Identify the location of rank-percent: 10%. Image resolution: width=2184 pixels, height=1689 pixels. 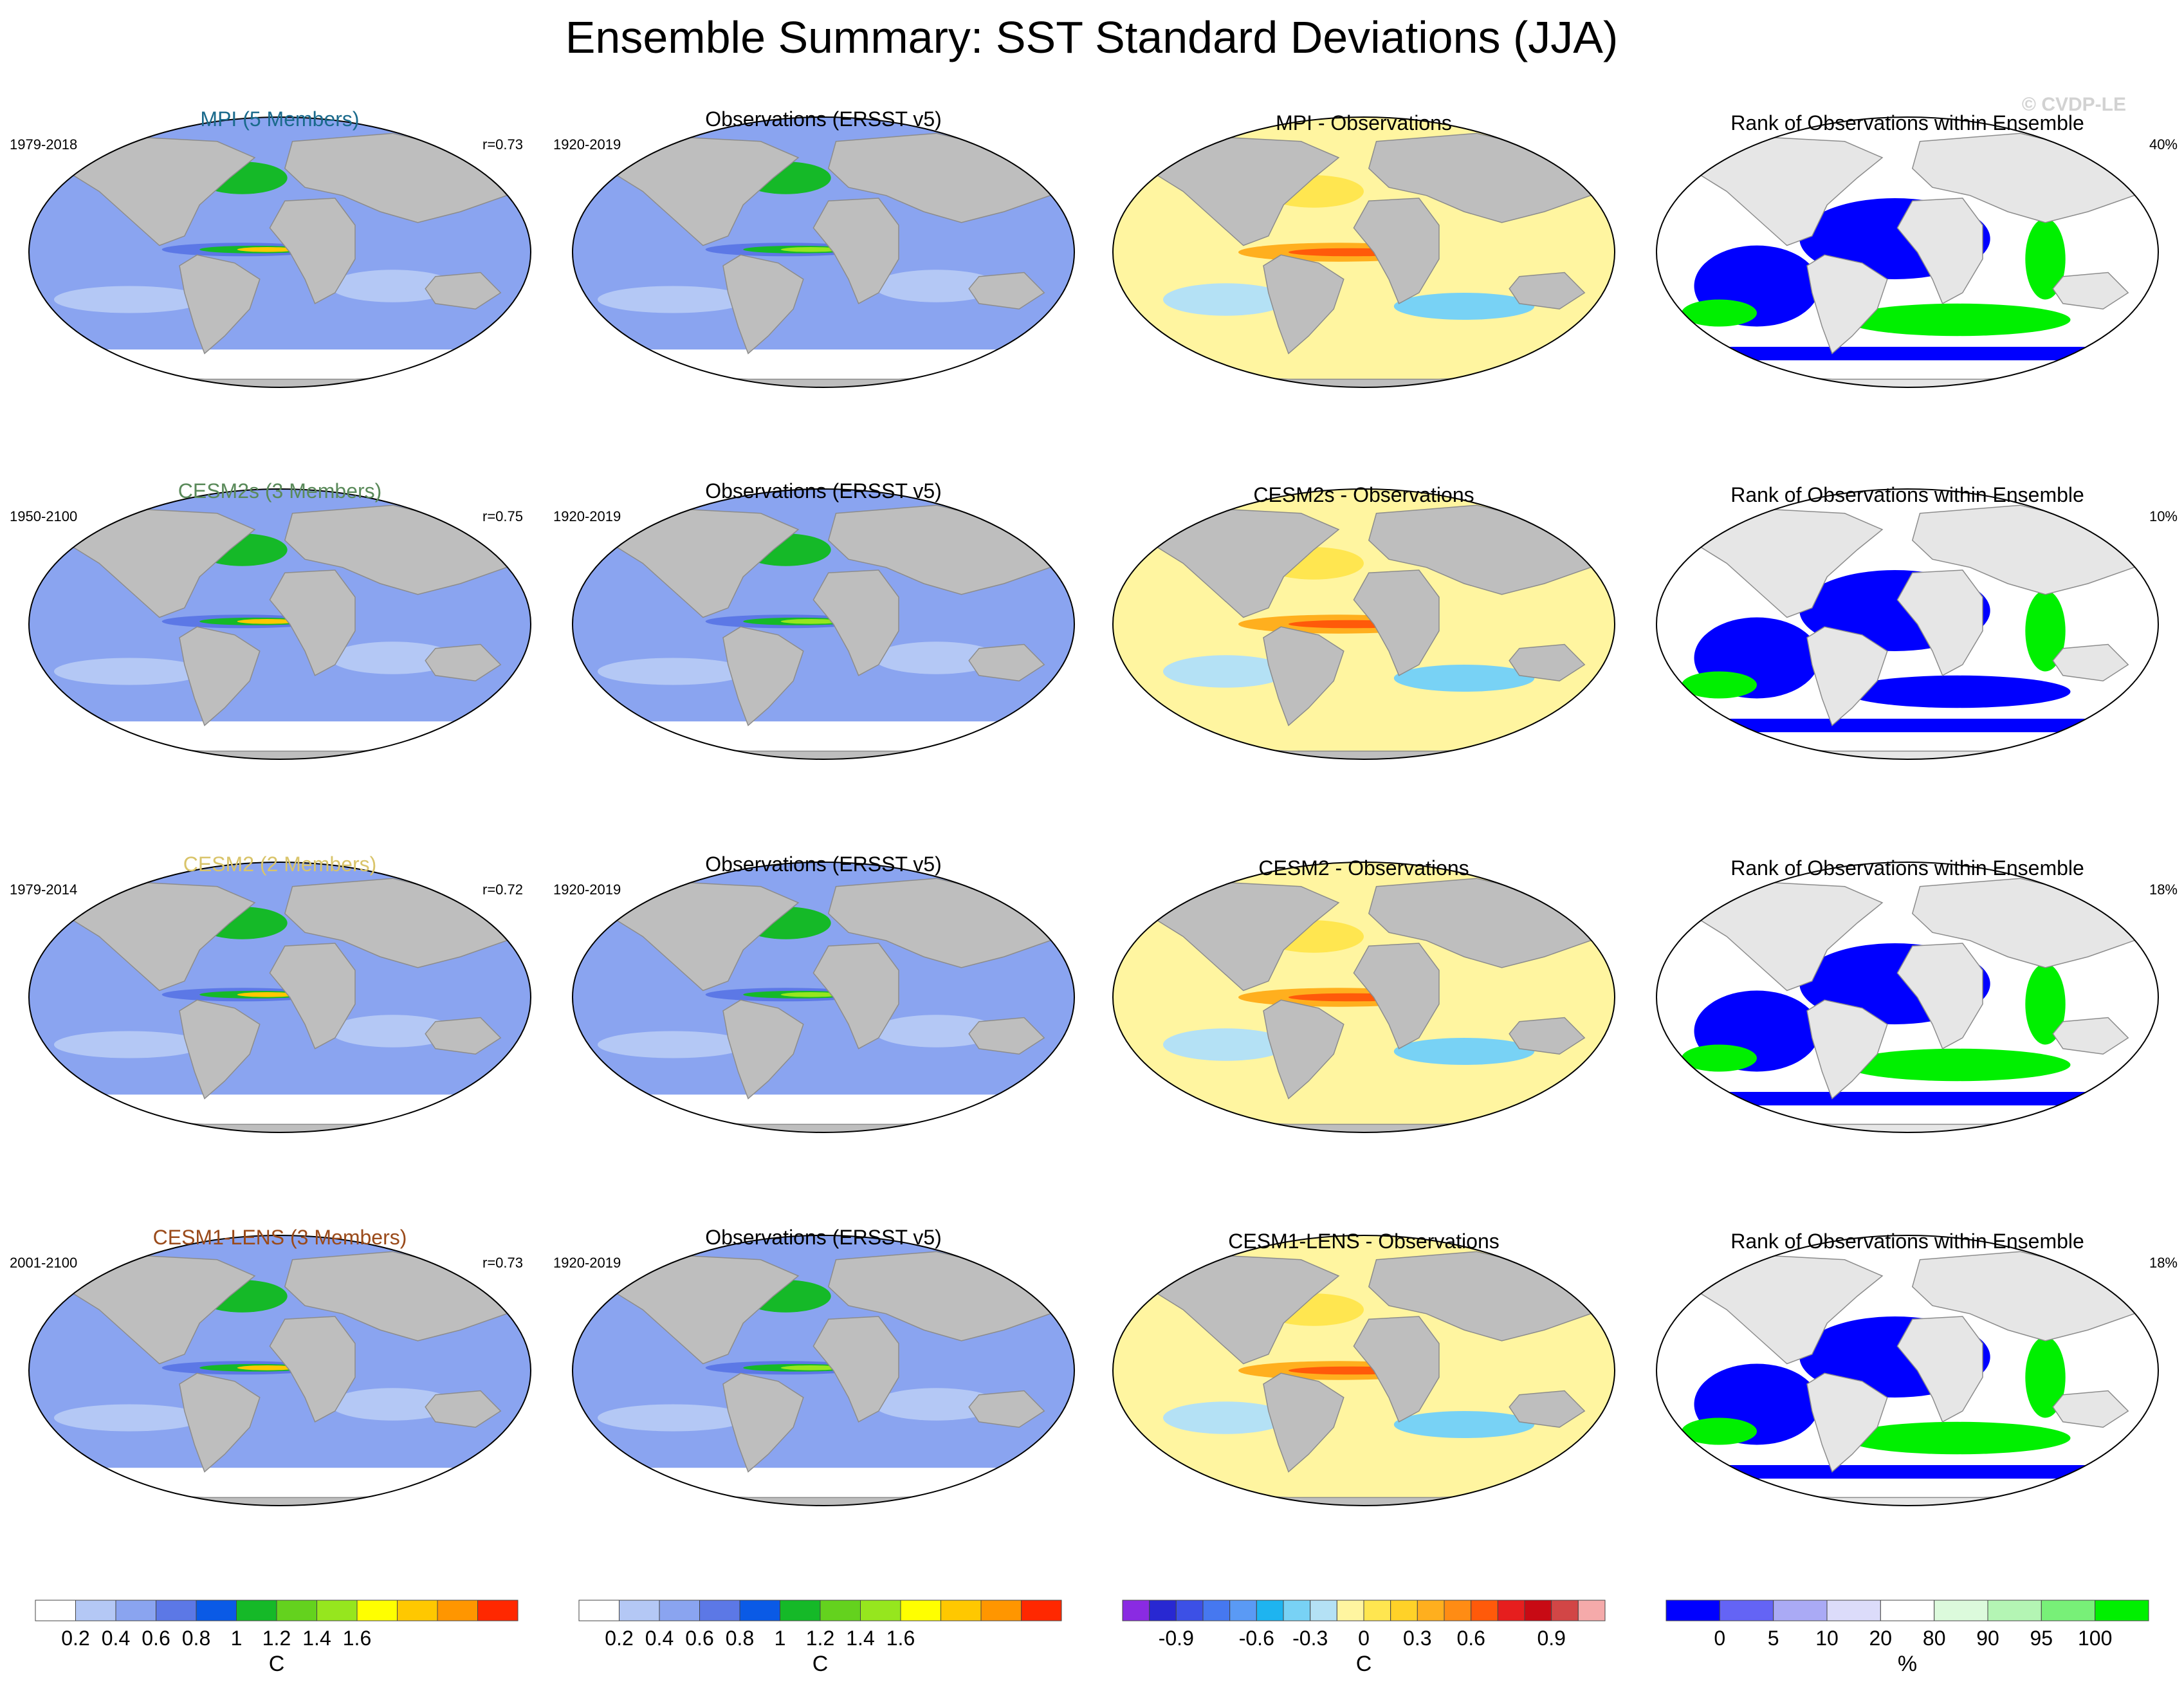
(2163, 516).